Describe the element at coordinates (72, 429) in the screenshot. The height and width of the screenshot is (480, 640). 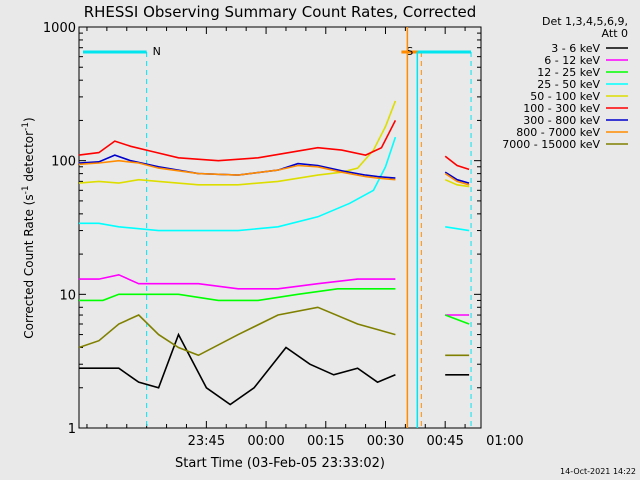
I see `y-tick-label: 1` at that location.